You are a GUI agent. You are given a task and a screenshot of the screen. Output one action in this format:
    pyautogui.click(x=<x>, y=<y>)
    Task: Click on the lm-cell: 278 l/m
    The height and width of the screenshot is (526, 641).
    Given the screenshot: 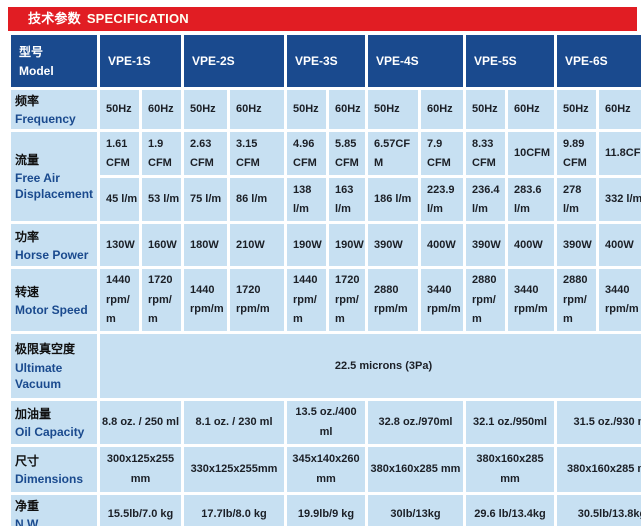 What is the action you would take?
    pyautogui.click(x=576, y=200)
    